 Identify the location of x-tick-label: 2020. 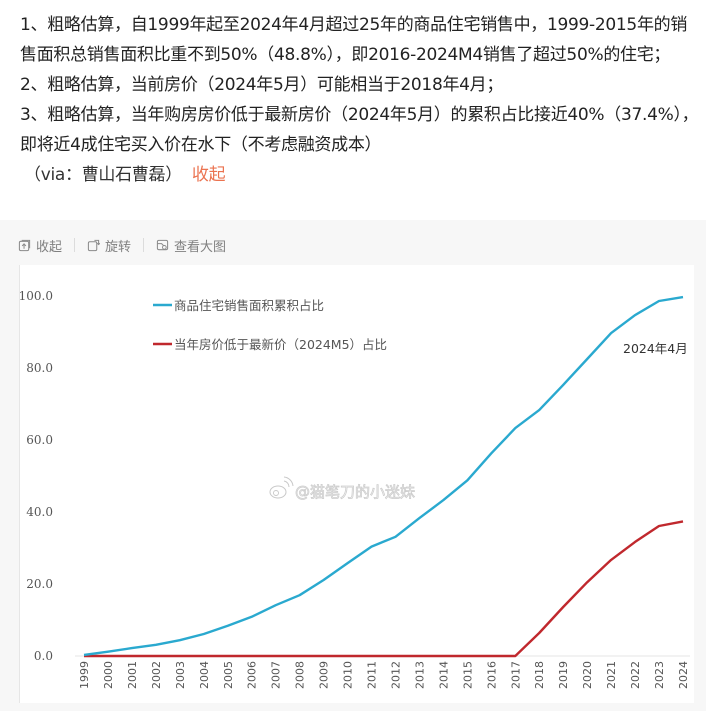
(587, 675).